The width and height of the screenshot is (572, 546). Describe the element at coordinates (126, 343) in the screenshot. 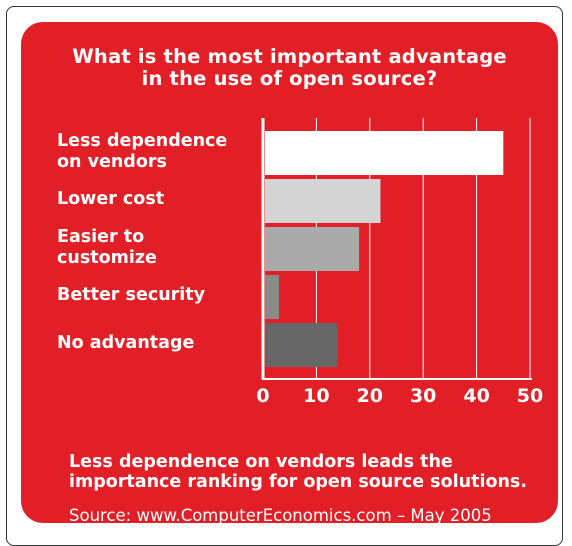

I see `category-label: No advantage` at that location.